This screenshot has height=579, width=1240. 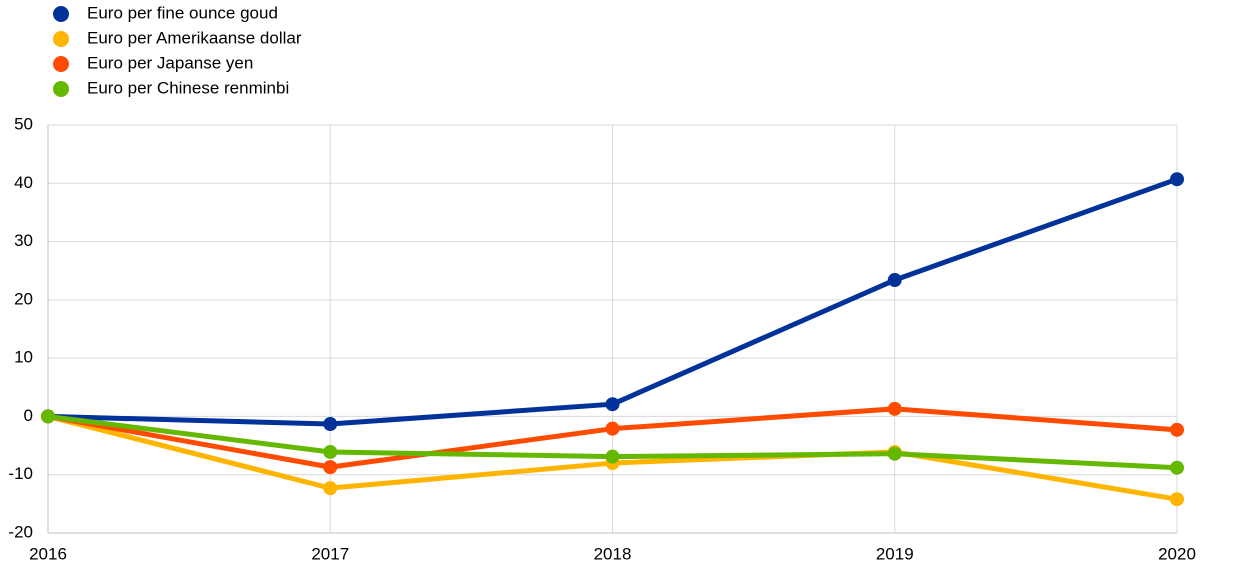 What do you see at coordinates (188, 87) in the screenshot?
I see `legend-label: Euro per Chinese renminbi` at bounding box center [188, 87].